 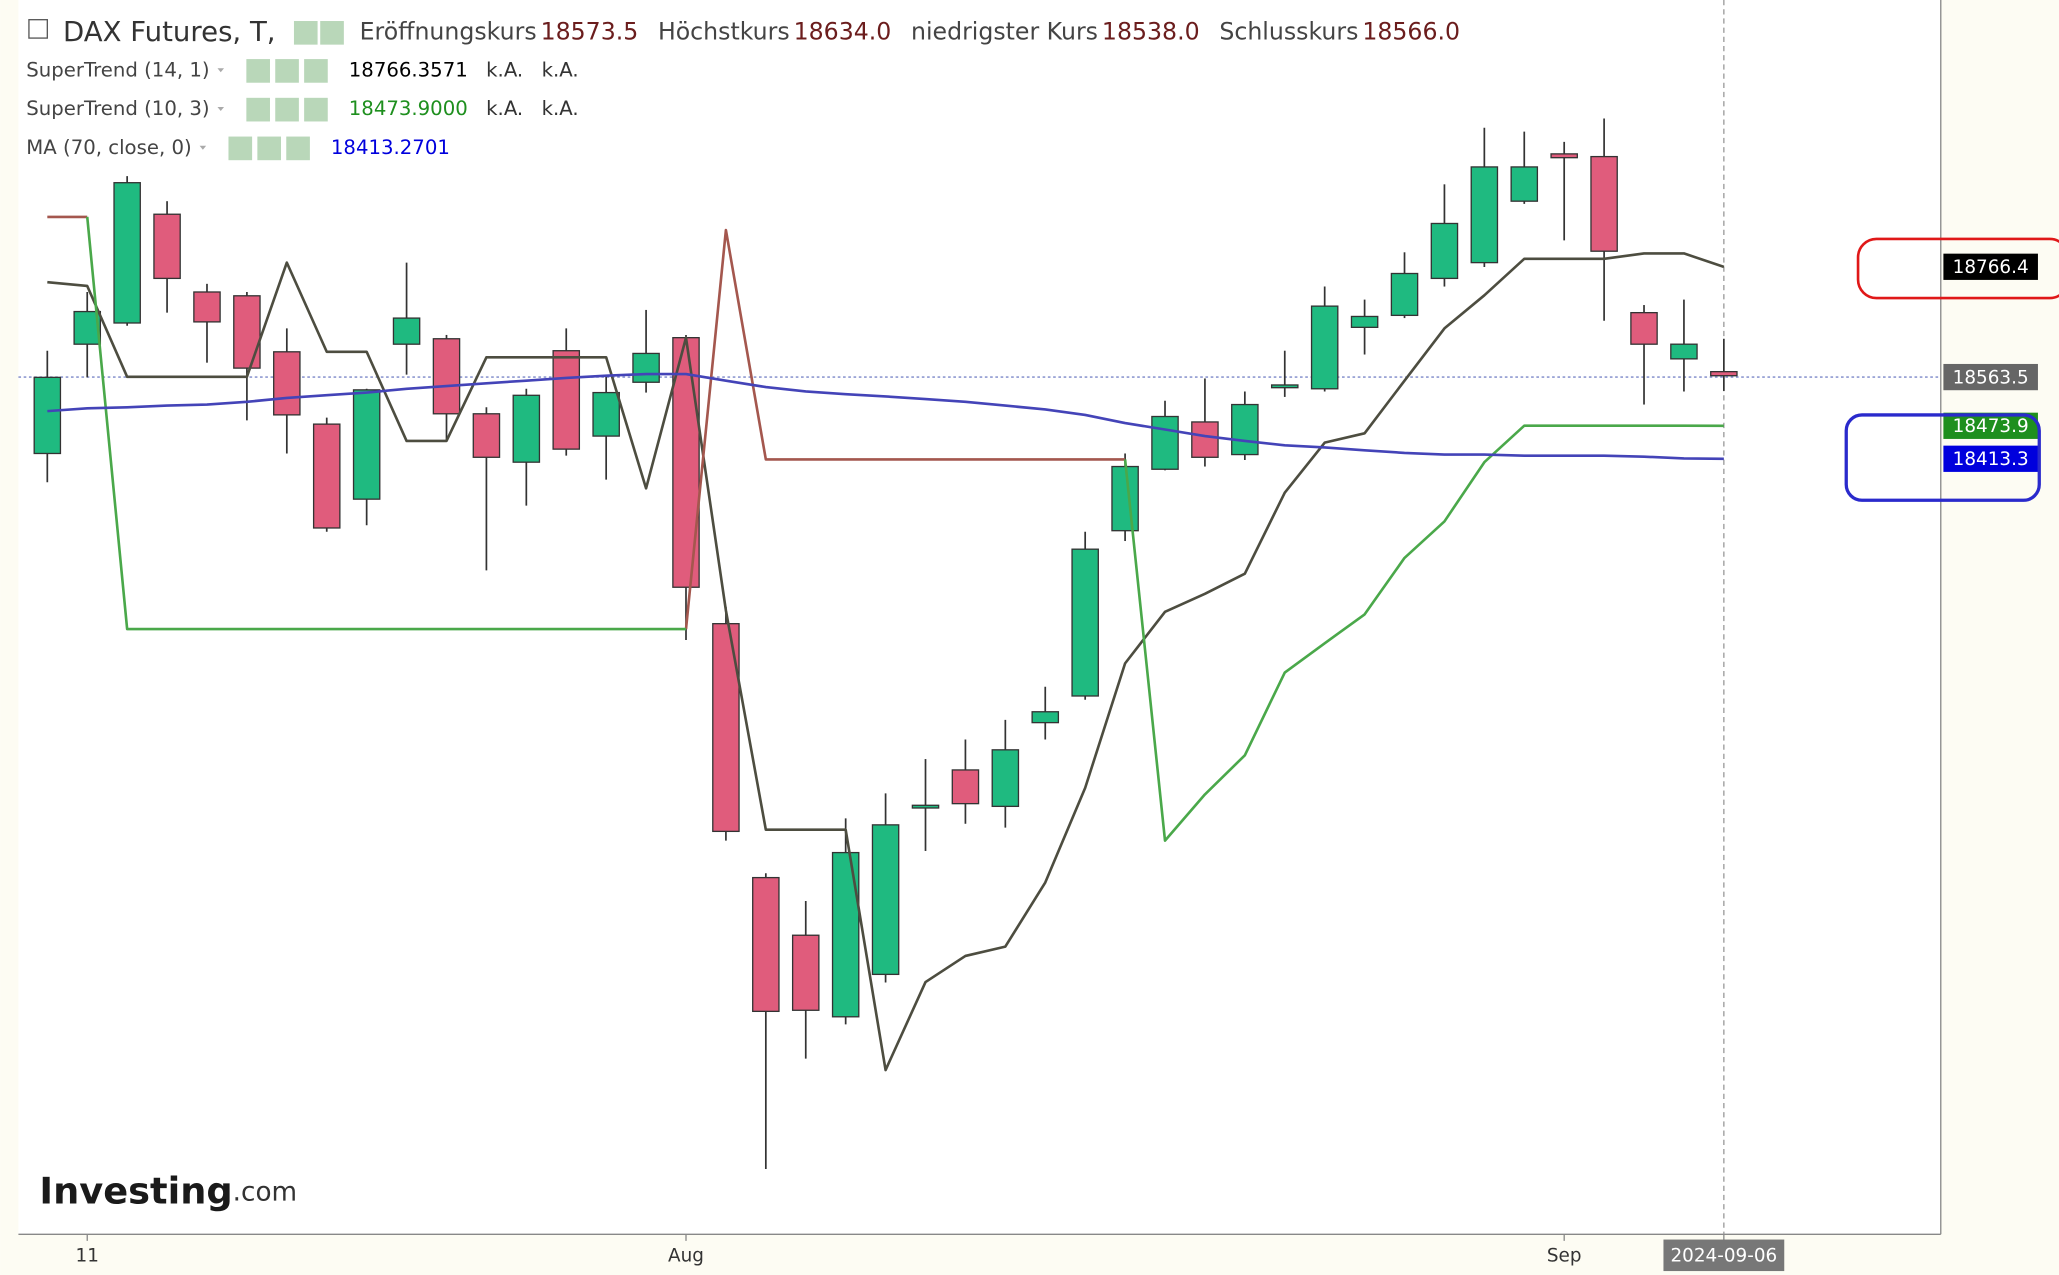 What do you see at coordinates (169, 31) in the screenshot?
I see `header-text: DAX Futures, T,` at bounding box center [169, 31].